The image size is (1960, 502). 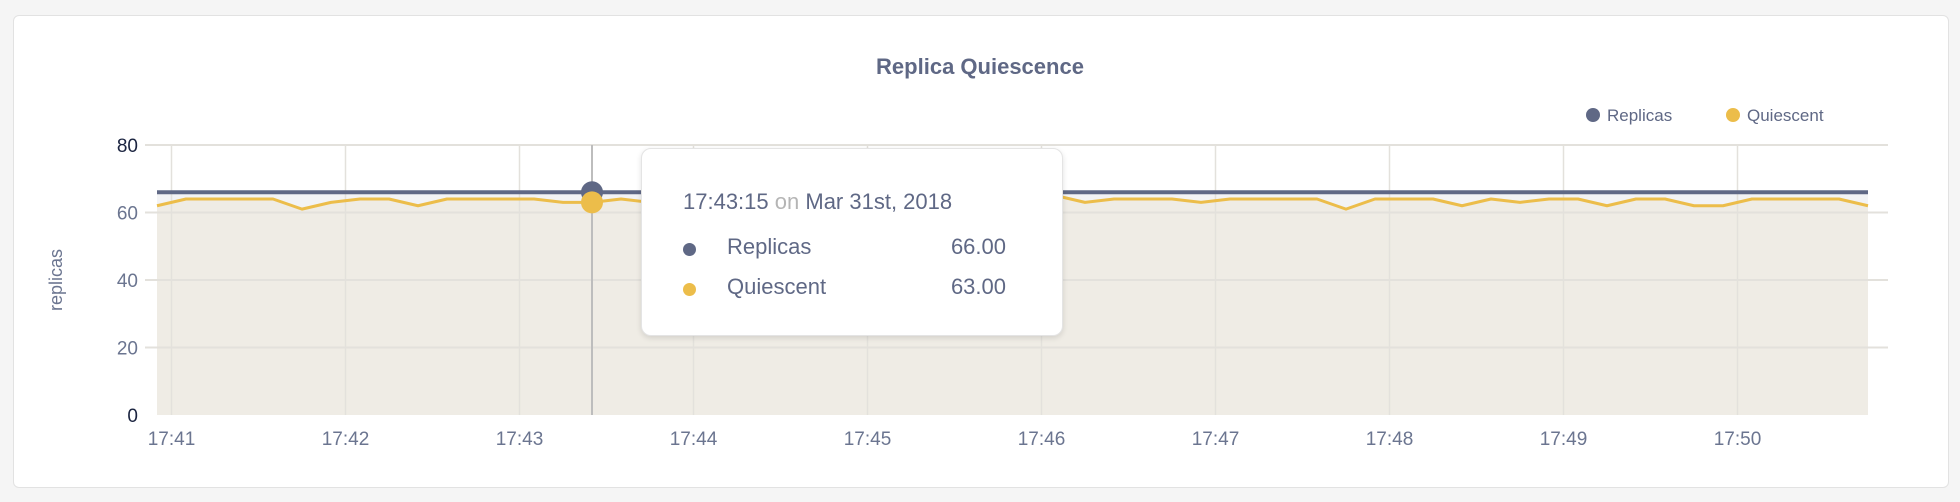 I want to click on tooltip-on: on, so click(x=787, y=201).